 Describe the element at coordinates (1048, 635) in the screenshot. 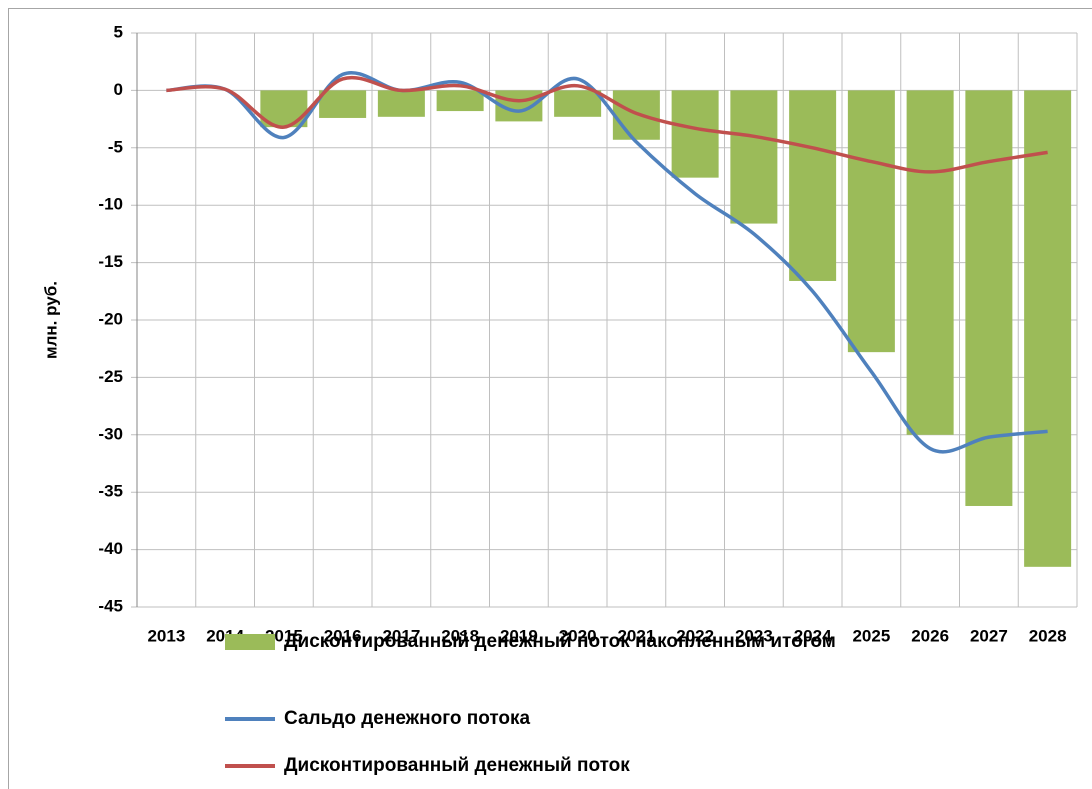

I see `x-tick-label: 2028` at that location.